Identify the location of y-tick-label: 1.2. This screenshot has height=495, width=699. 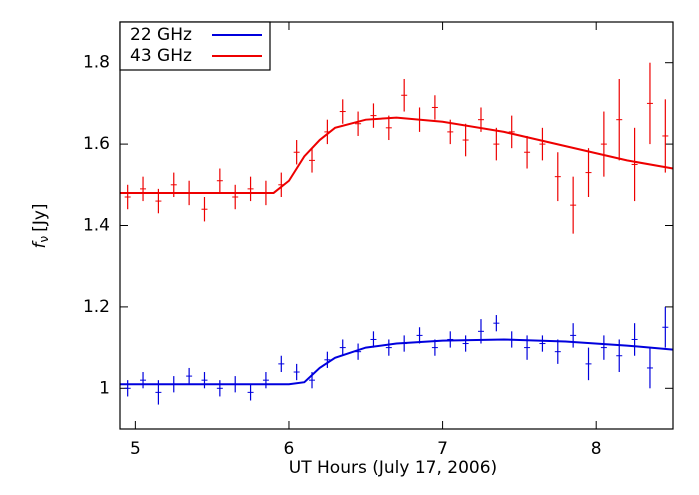
(96, 307).